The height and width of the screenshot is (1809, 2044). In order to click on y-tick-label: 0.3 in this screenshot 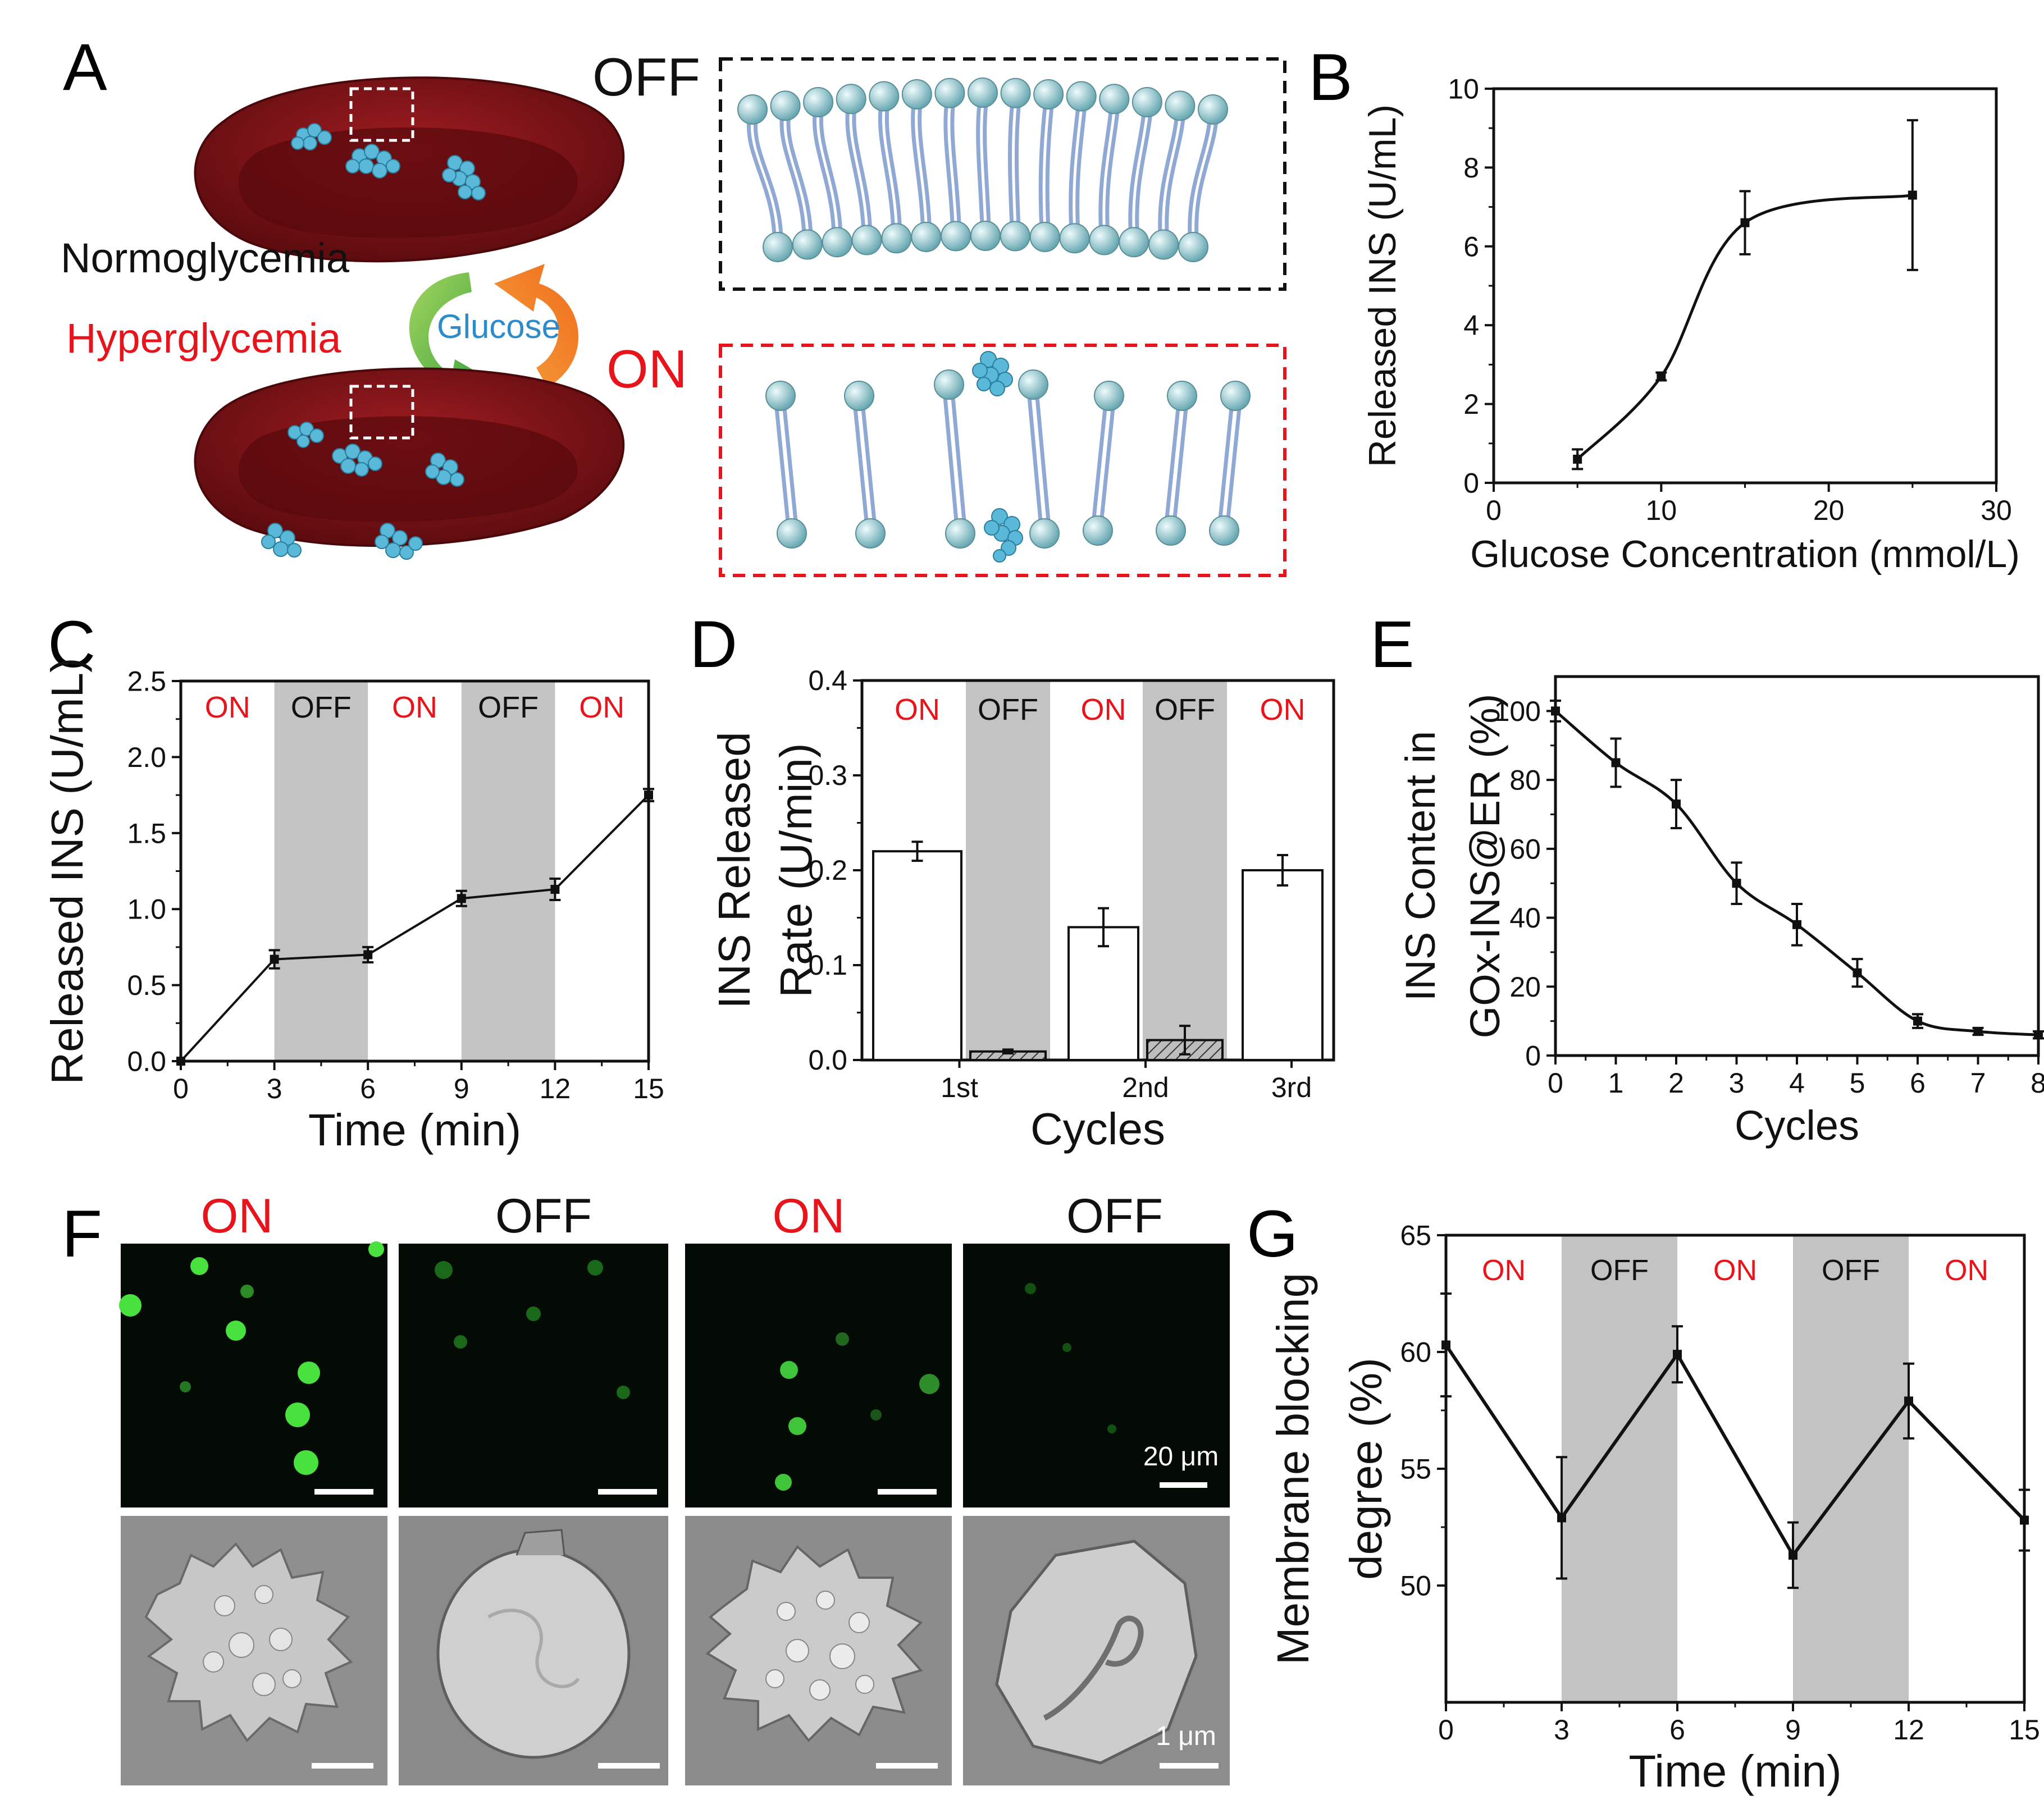, I will do `click(827, 775)`.